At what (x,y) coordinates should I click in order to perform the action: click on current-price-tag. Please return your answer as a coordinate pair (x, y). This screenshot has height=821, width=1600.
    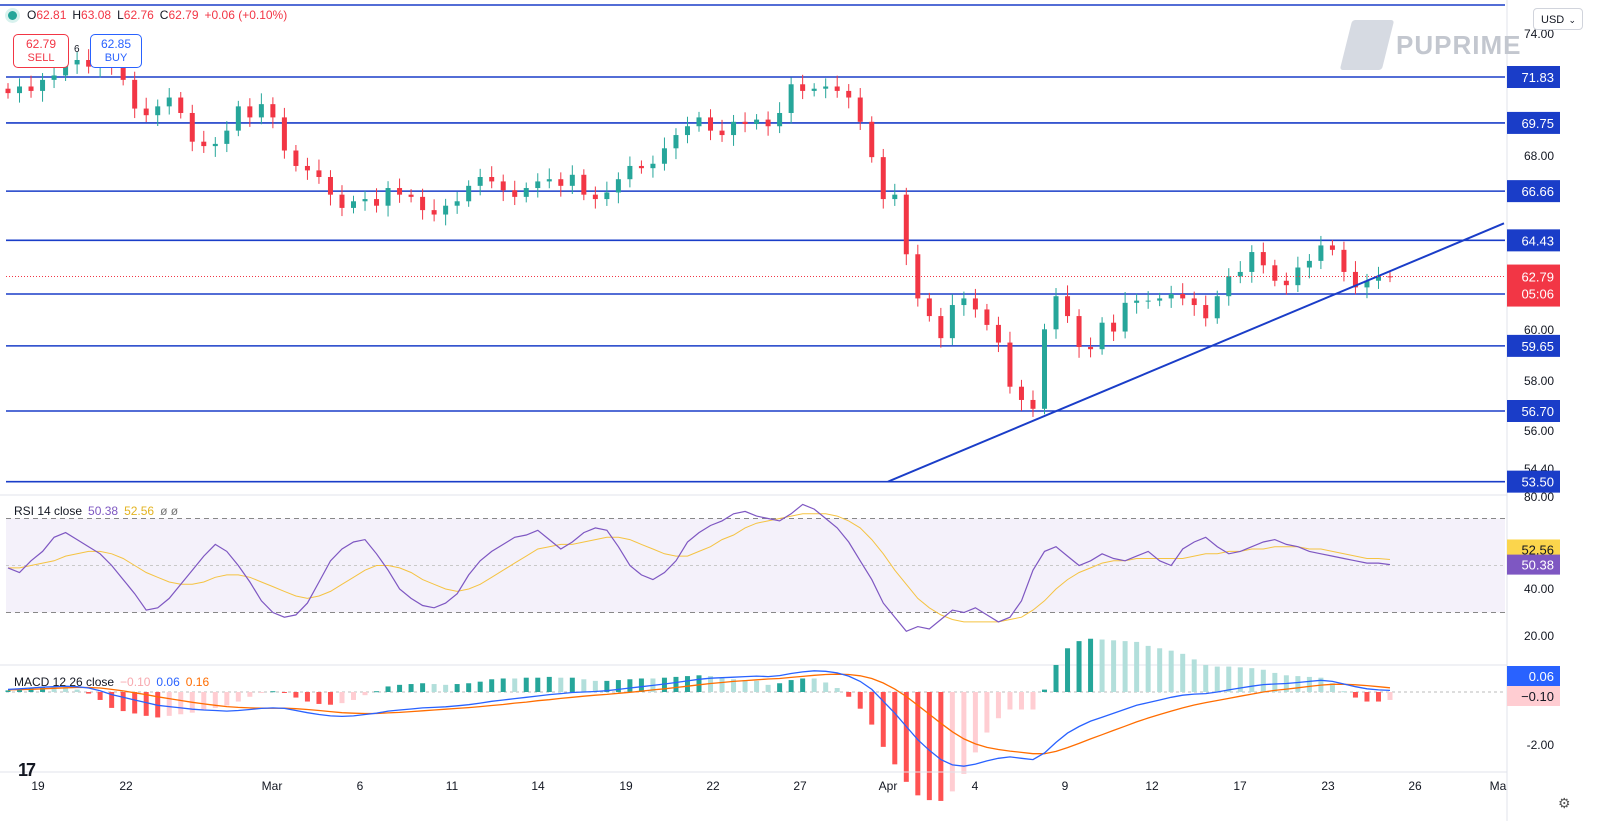
    Looking at the image, I should click on (1533, 285).